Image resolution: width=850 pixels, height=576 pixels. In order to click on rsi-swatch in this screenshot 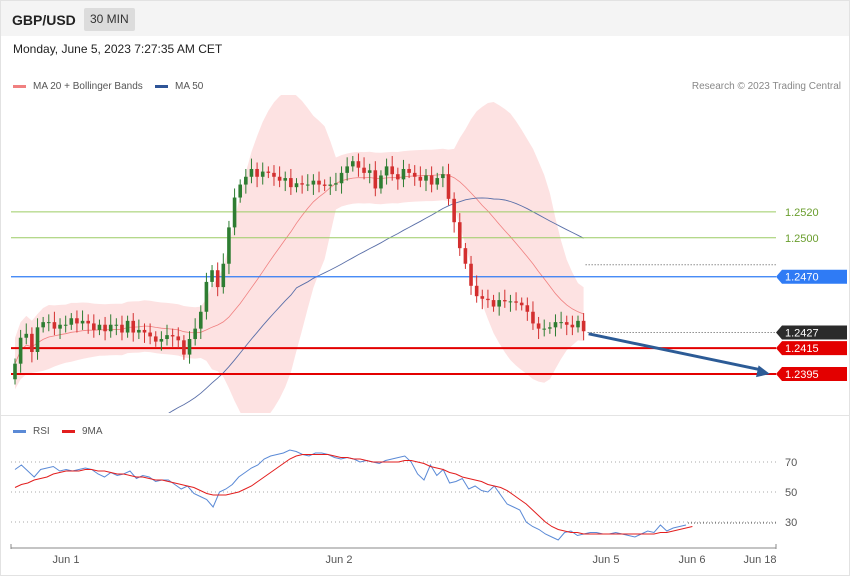, I will do `click(19, 431)`.